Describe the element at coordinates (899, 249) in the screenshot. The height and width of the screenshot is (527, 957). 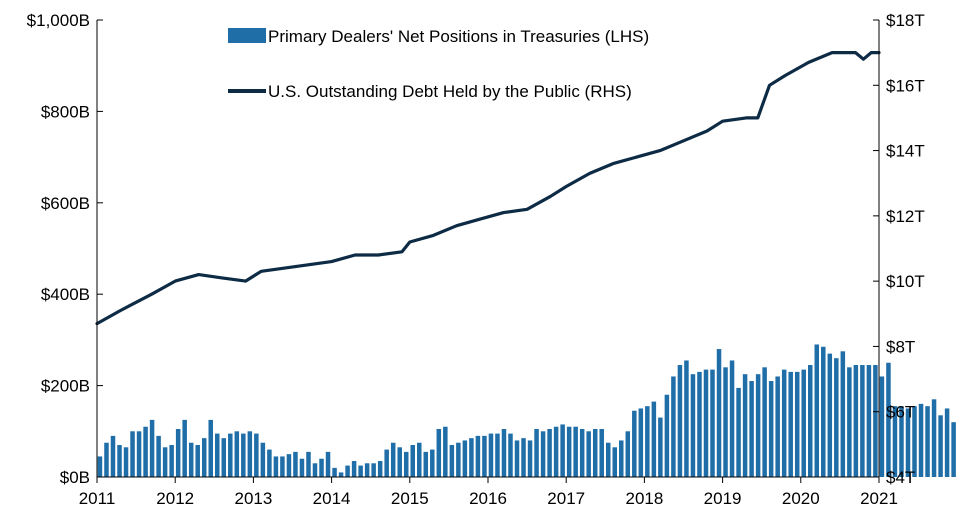
I see `right-axis-ticks: $4T $6T $8T $10T $12T $14T $16T $18T` at that location.